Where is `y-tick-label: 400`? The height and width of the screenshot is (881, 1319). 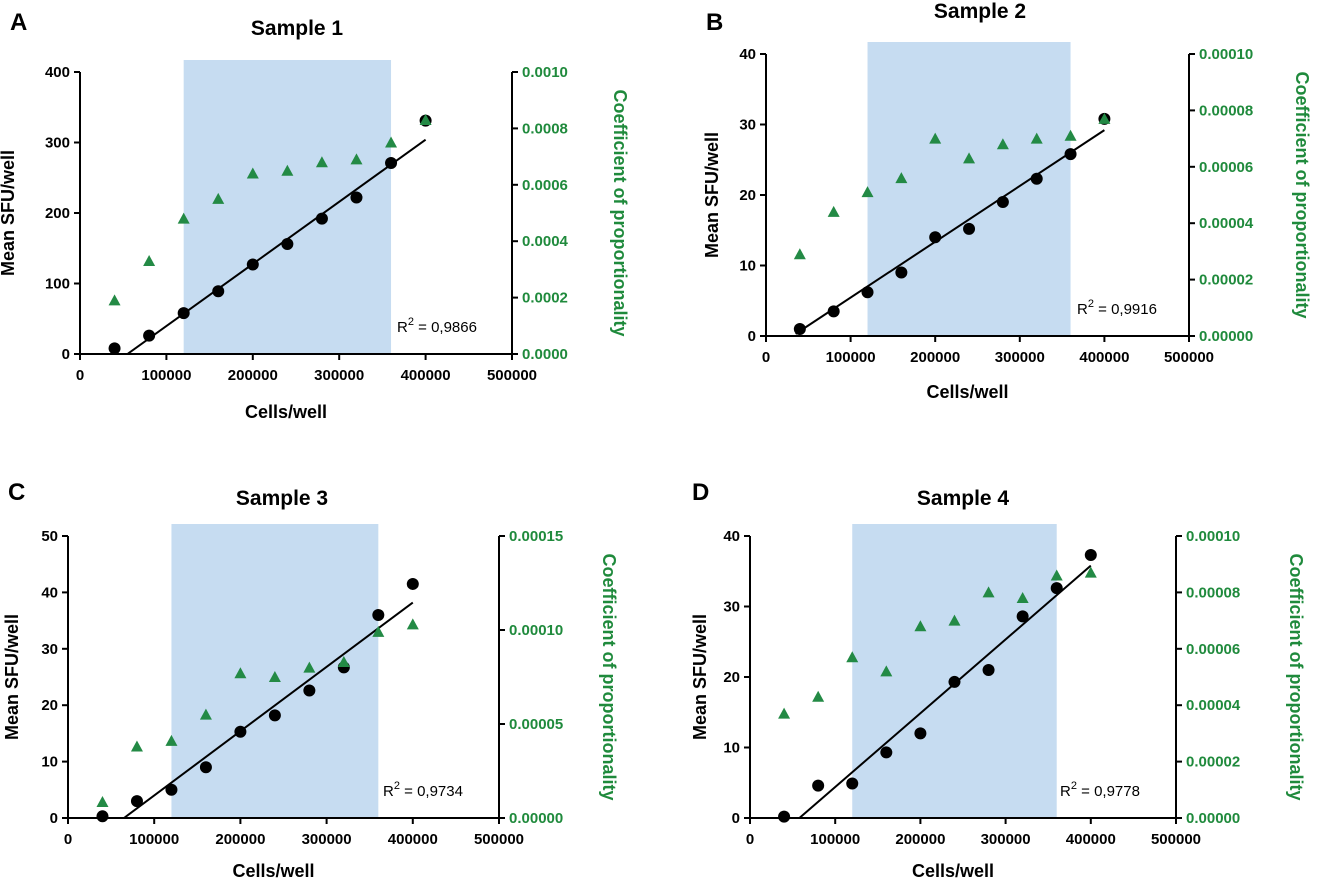
y-tick-label: 400 is located at coordinates (57, 72).